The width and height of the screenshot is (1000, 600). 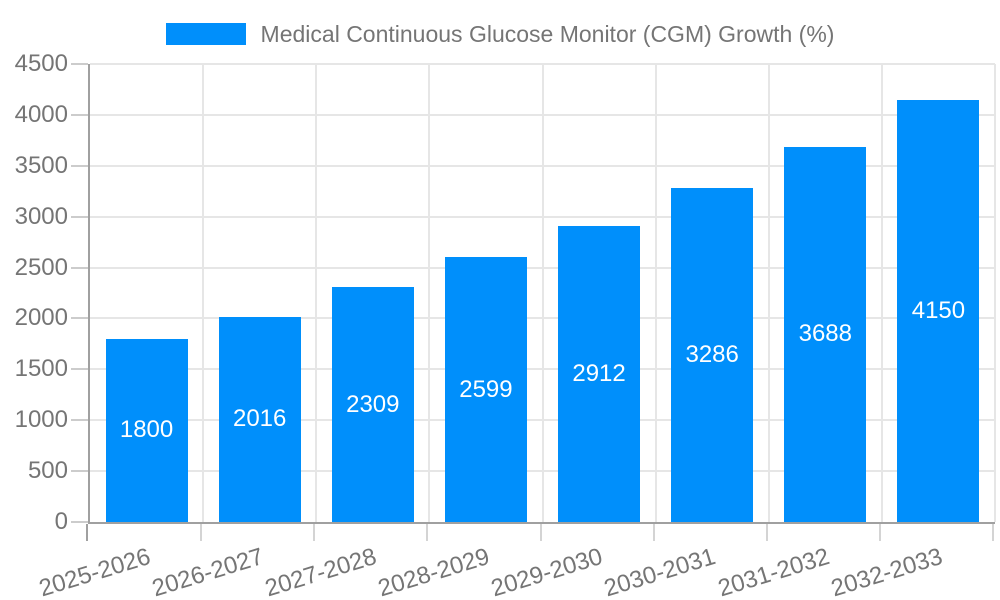 I want to click on y-tick-label: 1000, so click(x=41, y=420).